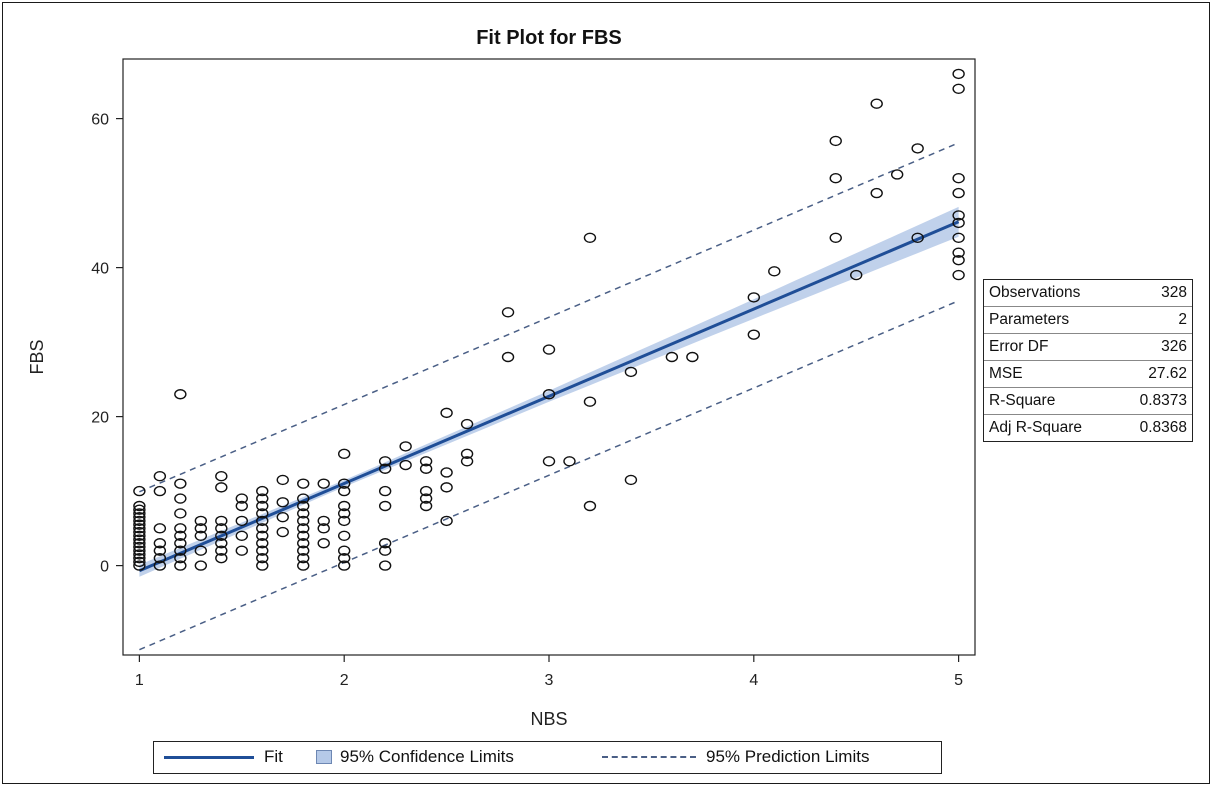  What do you see at coordinates (1154, 401) in the screenshot?
I see `stat-value: 0.8373` at bounding box center [1154, 401].